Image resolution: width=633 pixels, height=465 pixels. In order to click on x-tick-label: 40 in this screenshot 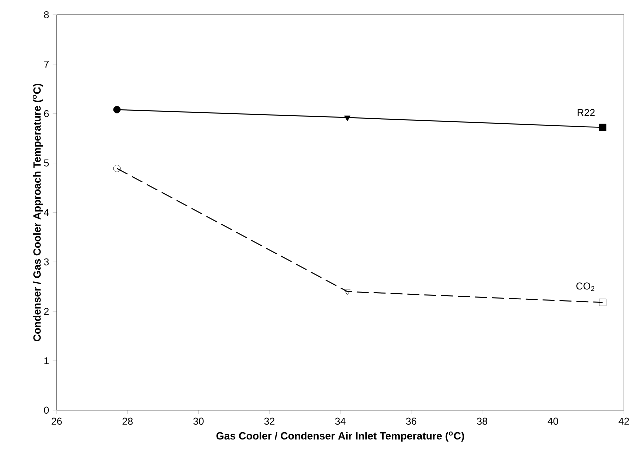, I will do `click(553, 421)`.